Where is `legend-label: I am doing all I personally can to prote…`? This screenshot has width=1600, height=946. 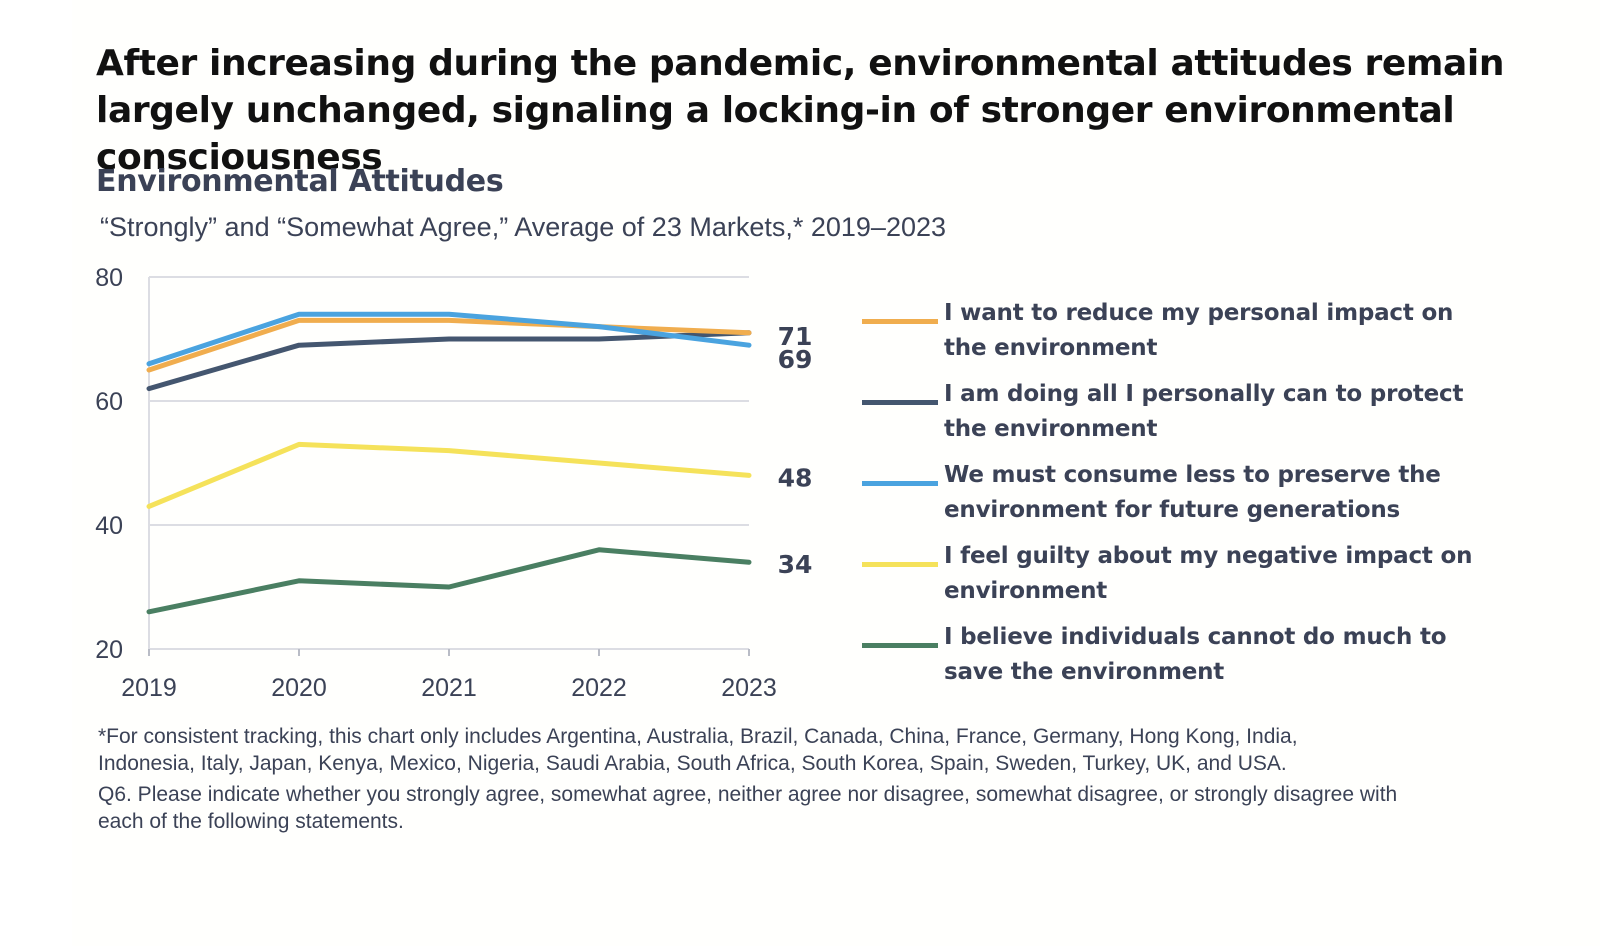 legend-label: I am doing all I personally can to prote… is located at coordinates (1204, 411).